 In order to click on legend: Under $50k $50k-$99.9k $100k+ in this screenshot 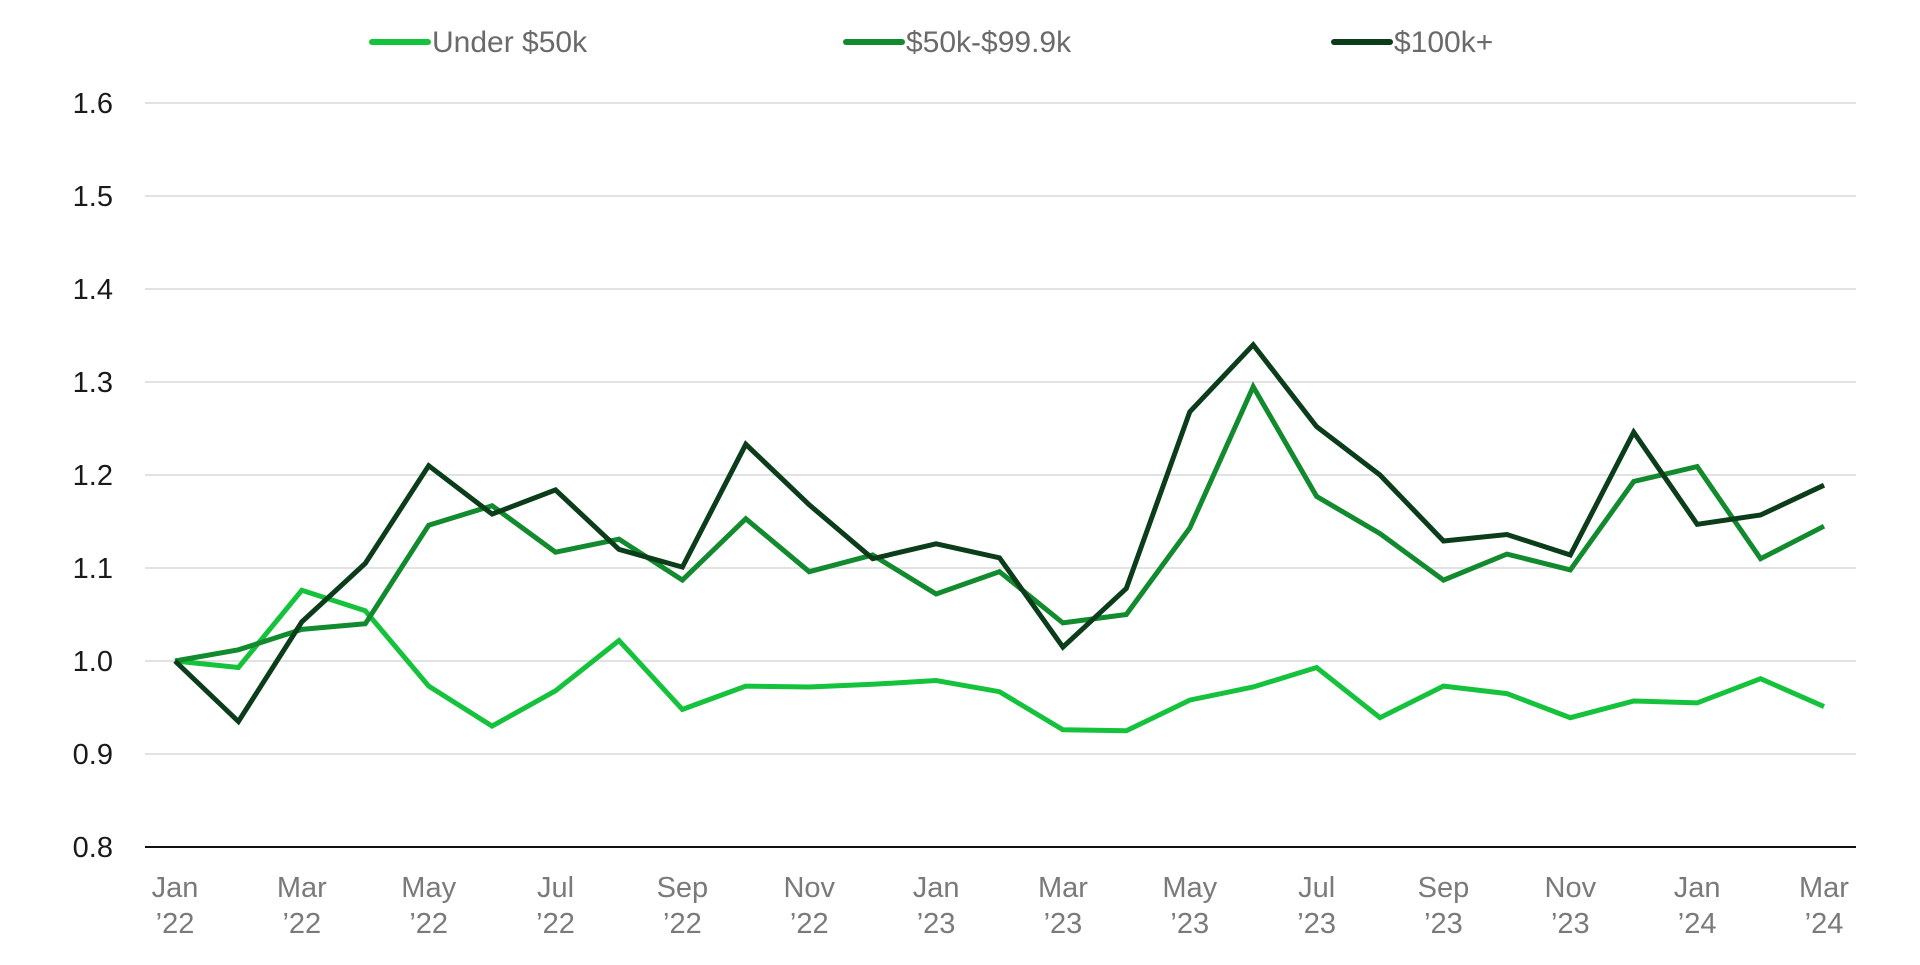, I will do `click(931, 42)`.